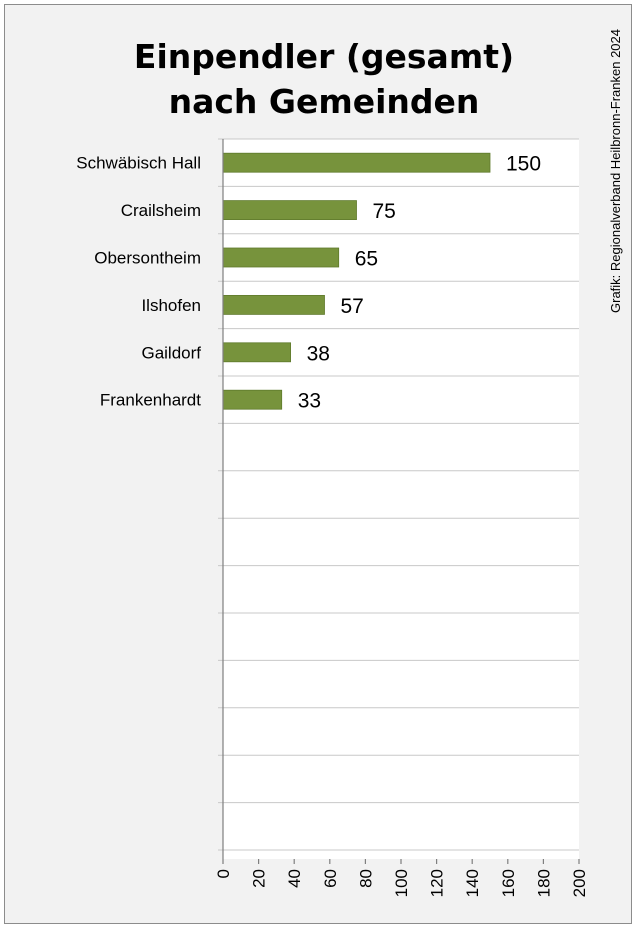  I want to click on bars, so click(356, 281).